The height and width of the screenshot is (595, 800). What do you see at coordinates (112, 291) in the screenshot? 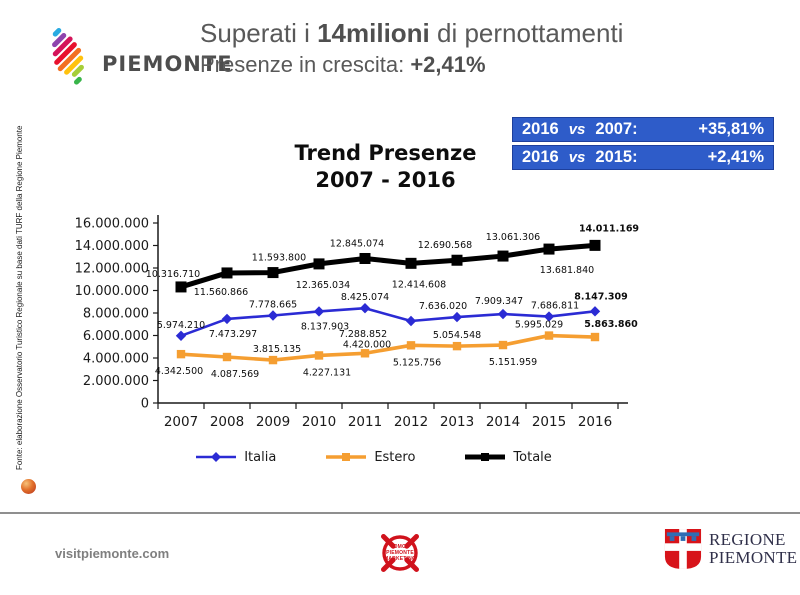
I see `y-tick-label: 10.000.000` at bounding box center [112, 291].